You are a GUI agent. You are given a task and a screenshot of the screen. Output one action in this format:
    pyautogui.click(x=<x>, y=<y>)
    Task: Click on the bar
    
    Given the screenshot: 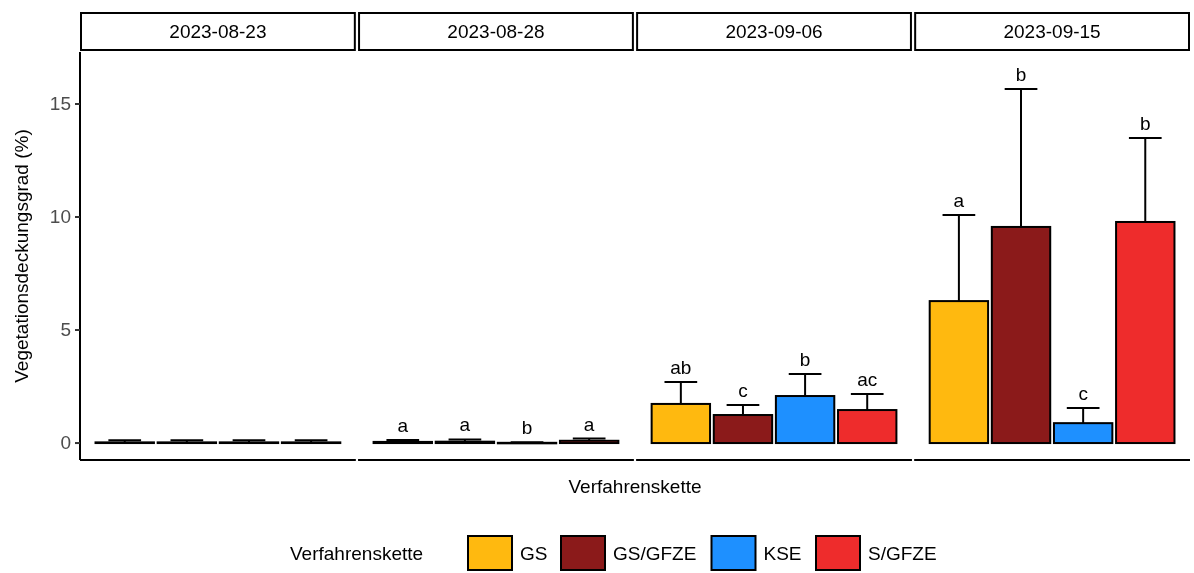 What is the action you would take?
    pyautogui.click(x=589, y=442)
    